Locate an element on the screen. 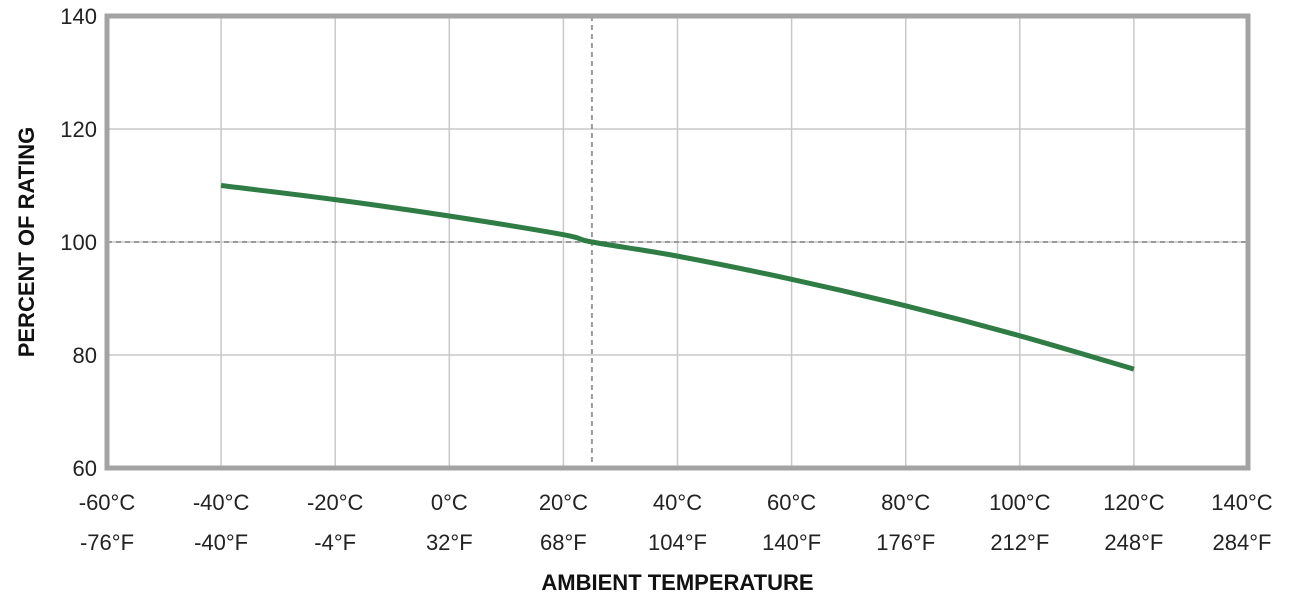 The height and width of the screenshot is (598, 1301). y-tick-labels: 60 80 100 120 140 is located at coordinates (78, 242).